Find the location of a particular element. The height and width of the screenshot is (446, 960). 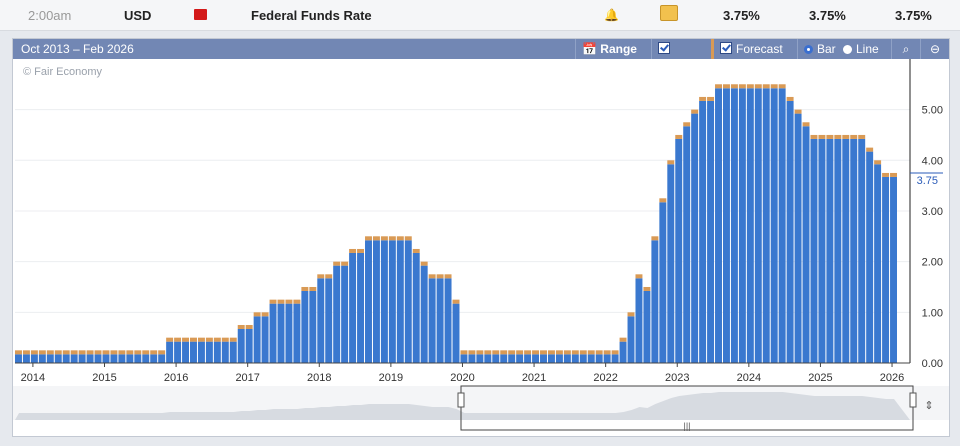

x-tick-label: 2014 is located at coordinates (33, 378).